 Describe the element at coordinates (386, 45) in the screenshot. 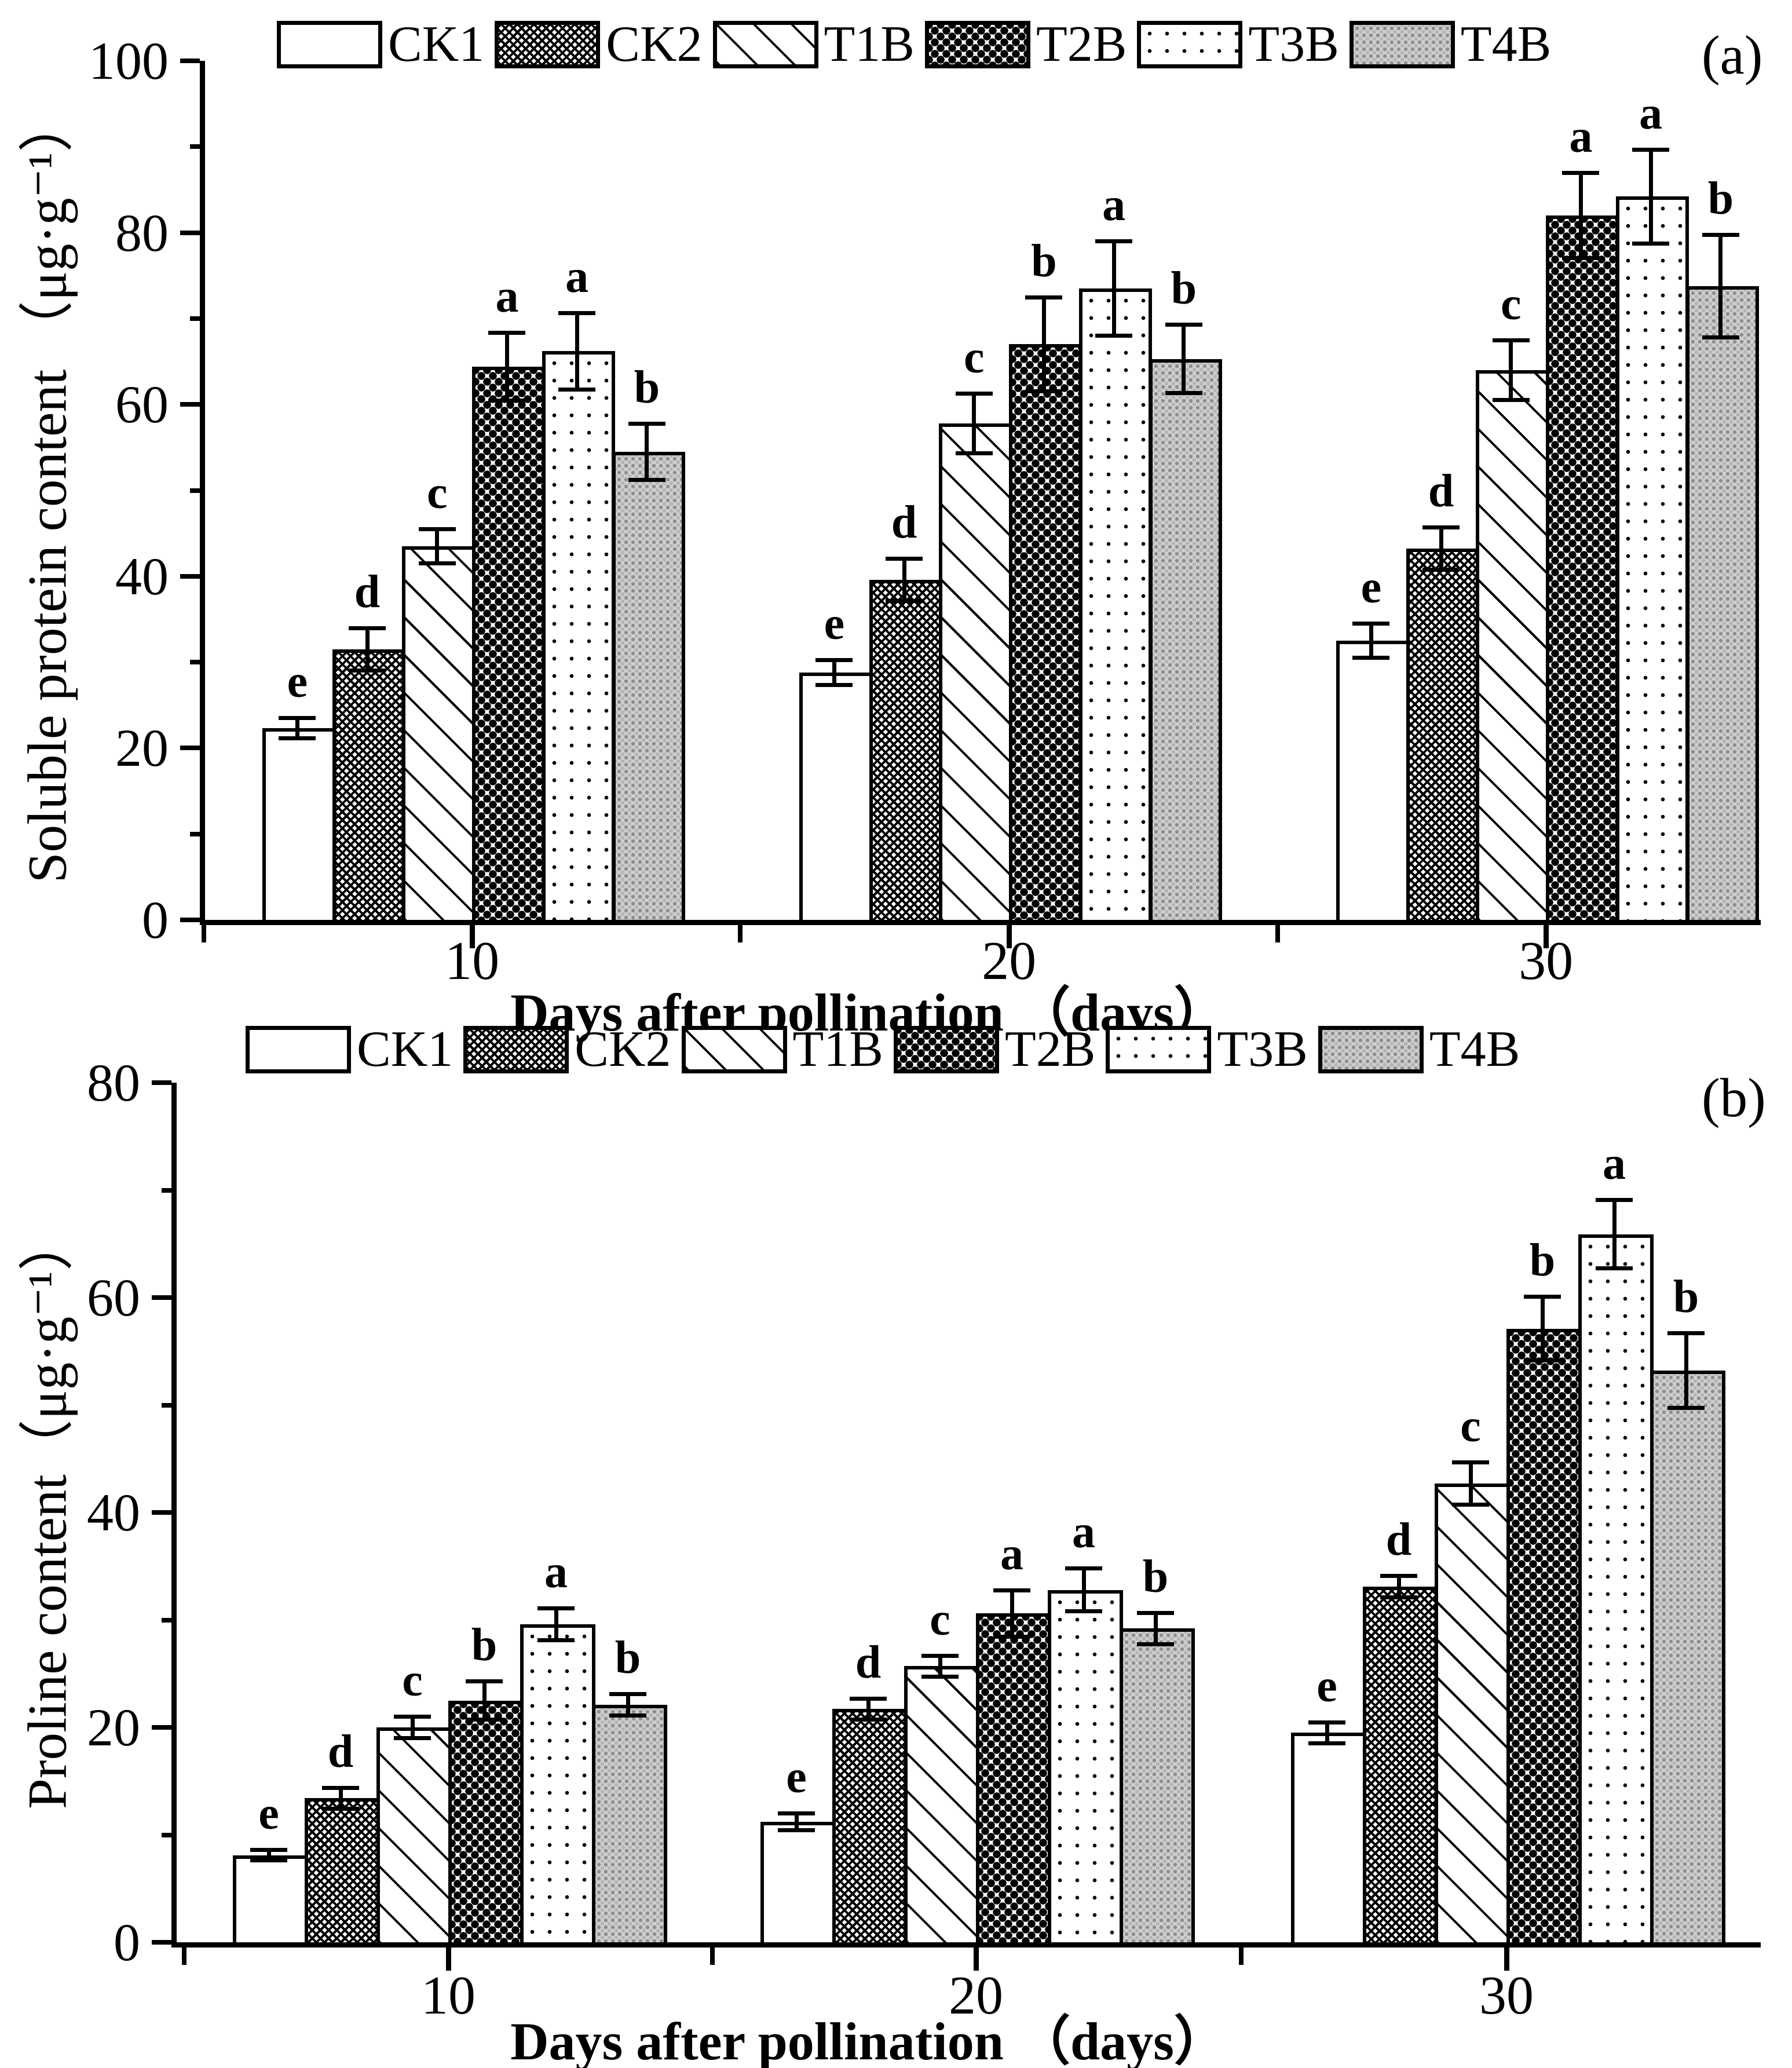

I see `legend-item-ck1: CK1` at that location.